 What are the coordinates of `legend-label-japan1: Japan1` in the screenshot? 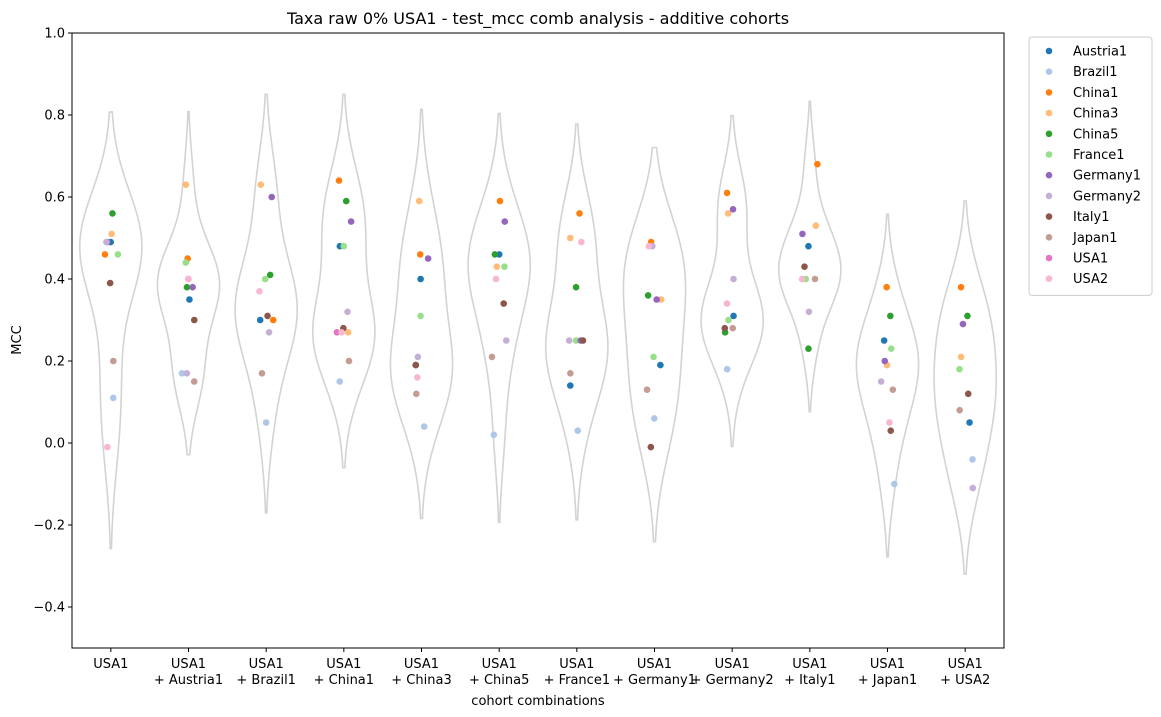 It's located at (1095, 238).